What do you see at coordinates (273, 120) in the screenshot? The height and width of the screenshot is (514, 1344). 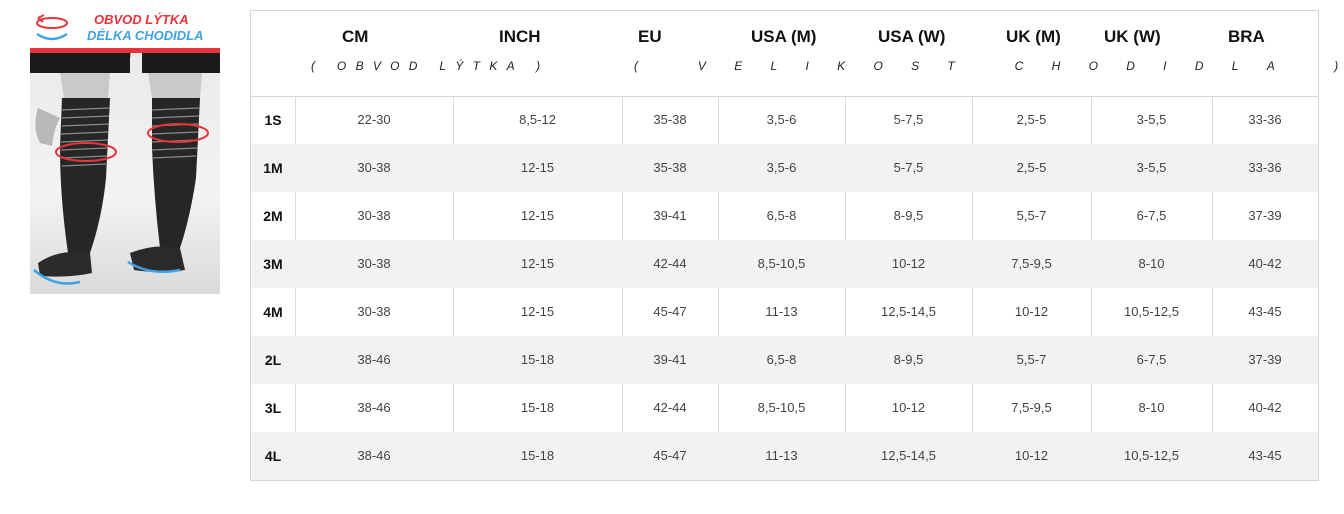 I see `cell-size: 1S` at bounding box center [273, 120].